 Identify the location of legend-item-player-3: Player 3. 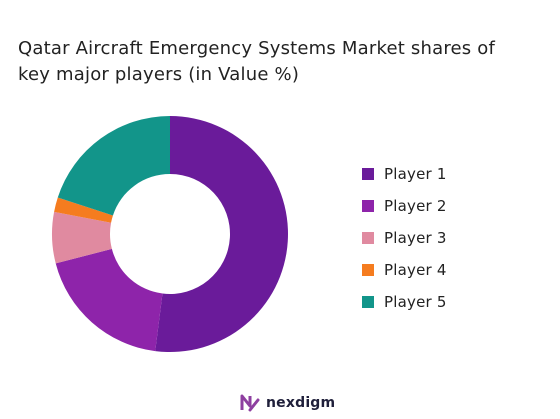
(404, 238).